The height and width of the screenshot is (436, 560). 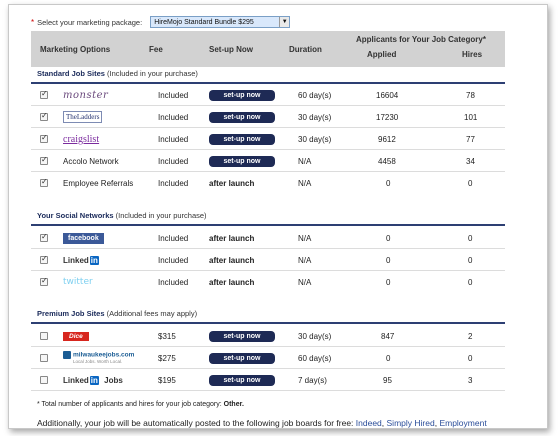 I want to click on col-marketing-options: Marketing Options, so click(x=75, y=49).